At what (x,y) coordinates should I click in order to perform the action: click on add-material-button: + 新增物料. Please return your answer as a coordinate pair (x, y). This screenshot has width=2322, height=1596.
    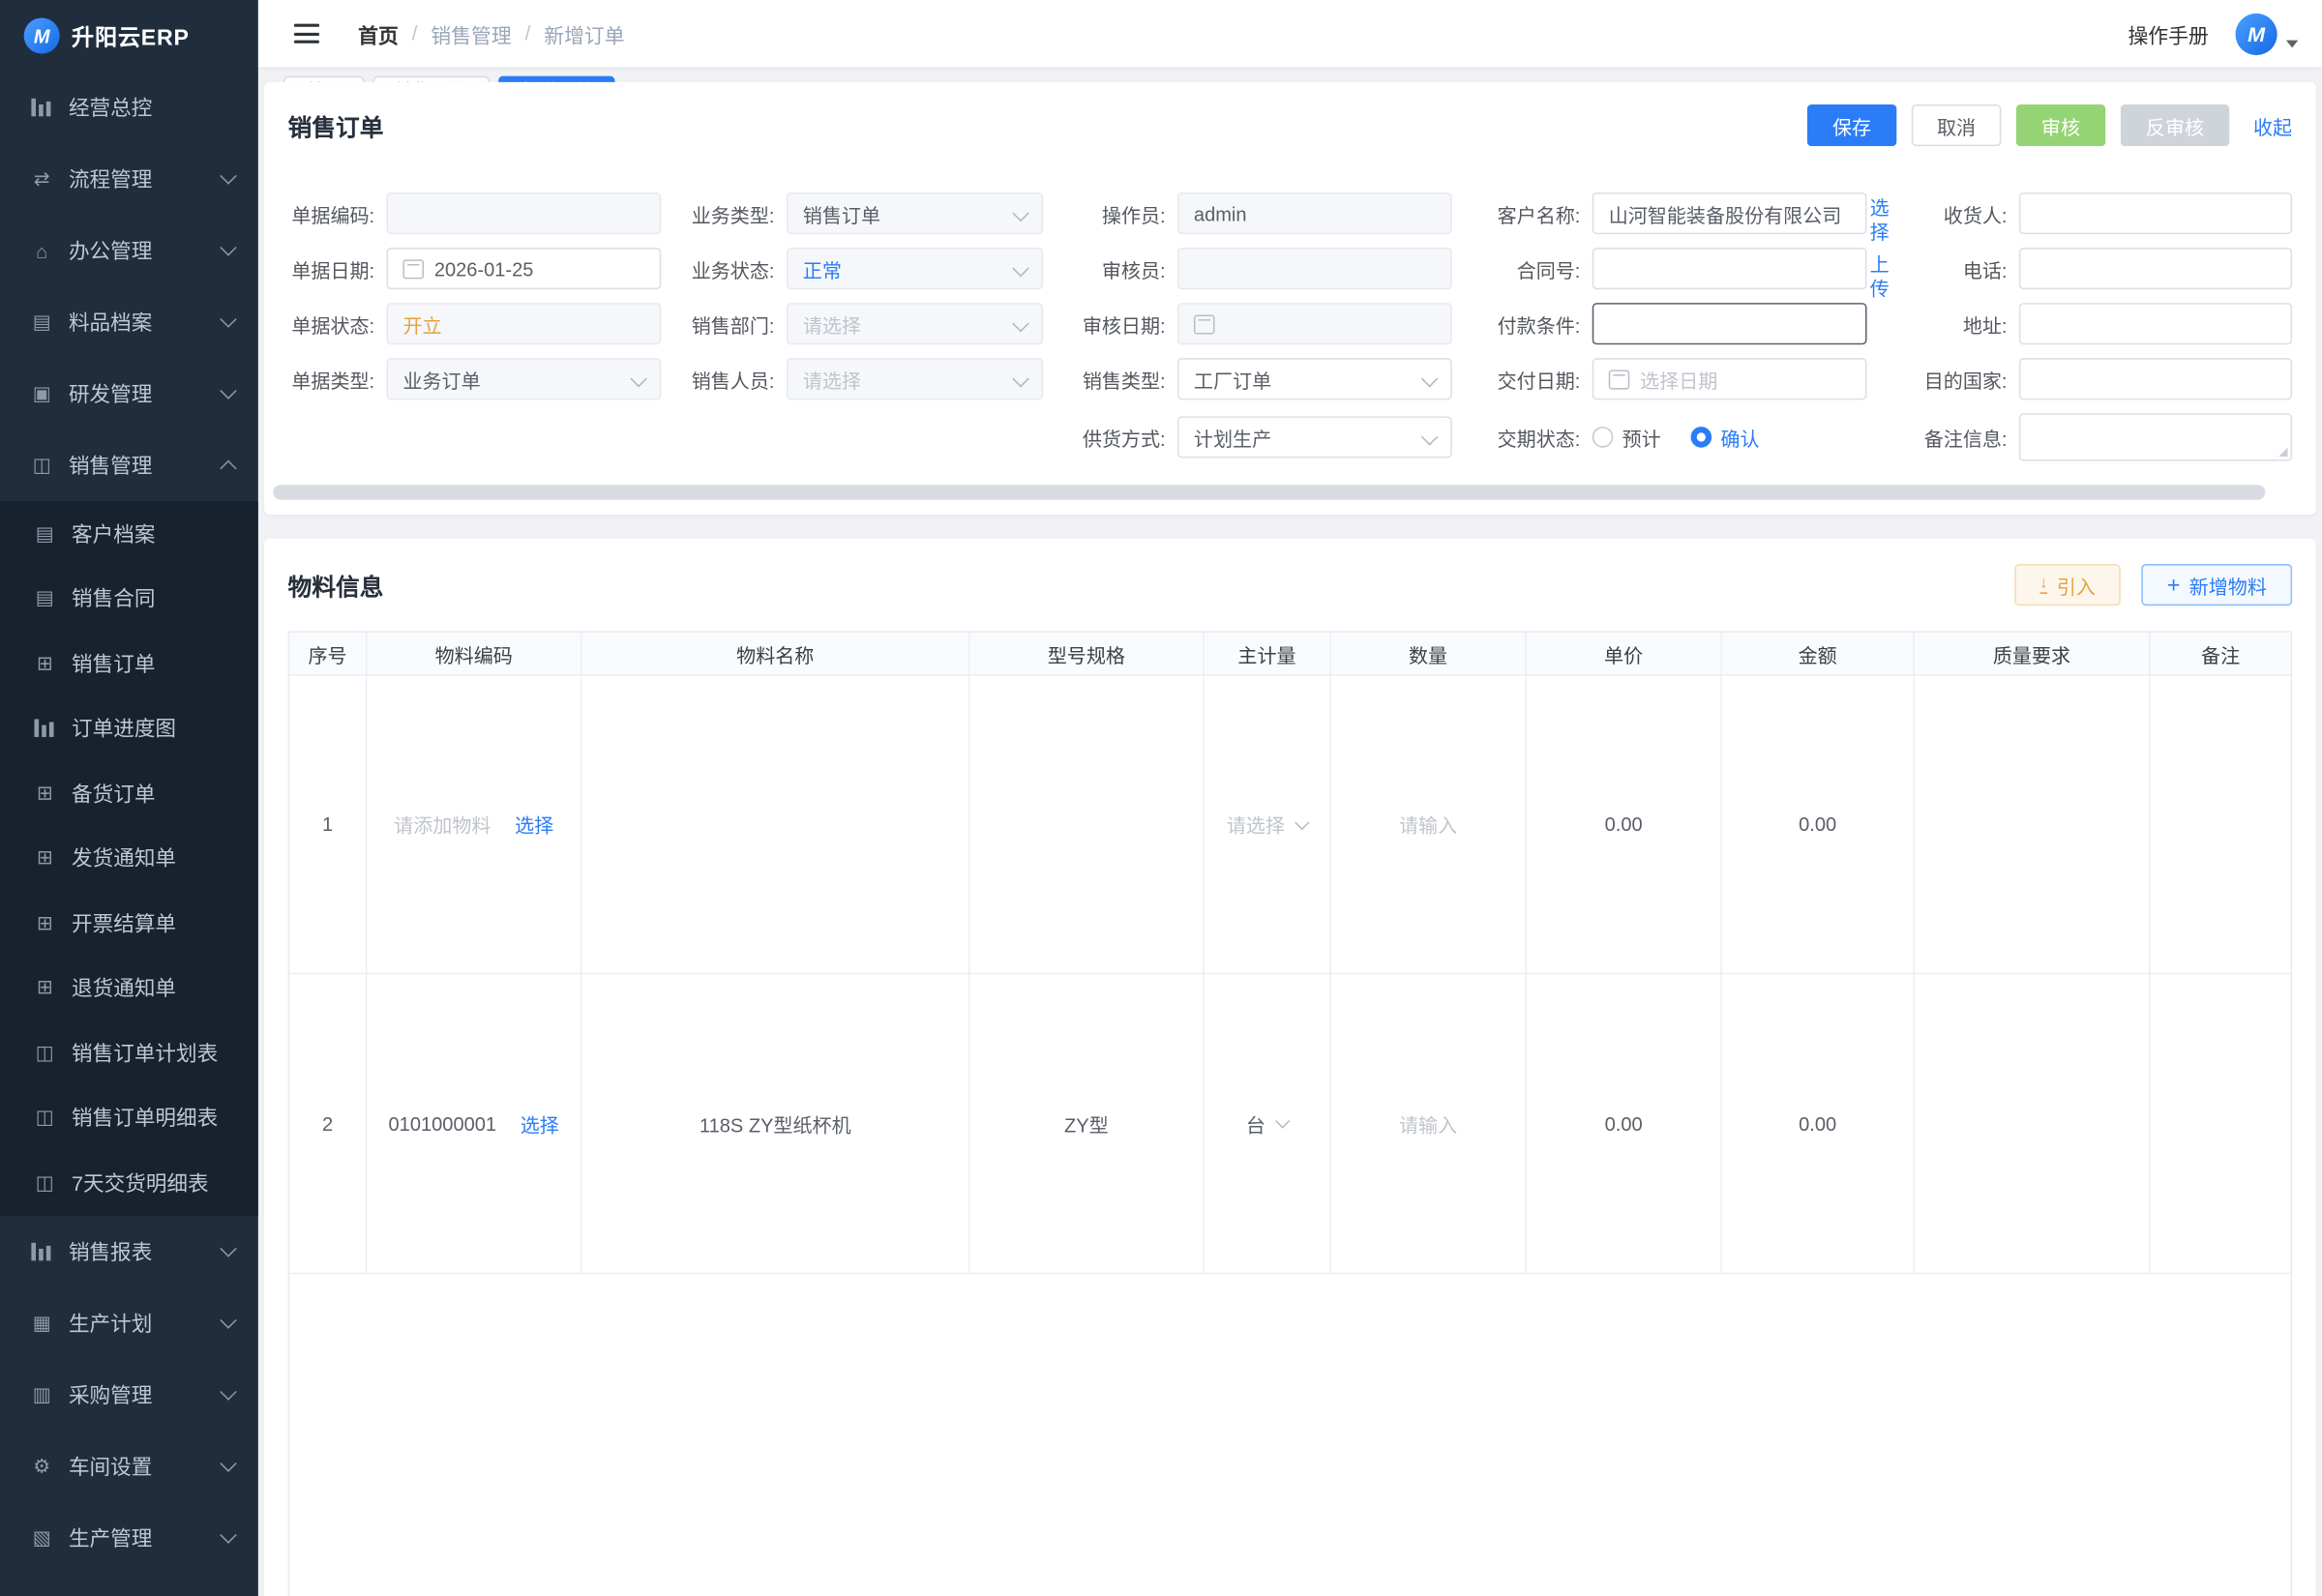
    Looking at the image, I should click on (2217, 585).